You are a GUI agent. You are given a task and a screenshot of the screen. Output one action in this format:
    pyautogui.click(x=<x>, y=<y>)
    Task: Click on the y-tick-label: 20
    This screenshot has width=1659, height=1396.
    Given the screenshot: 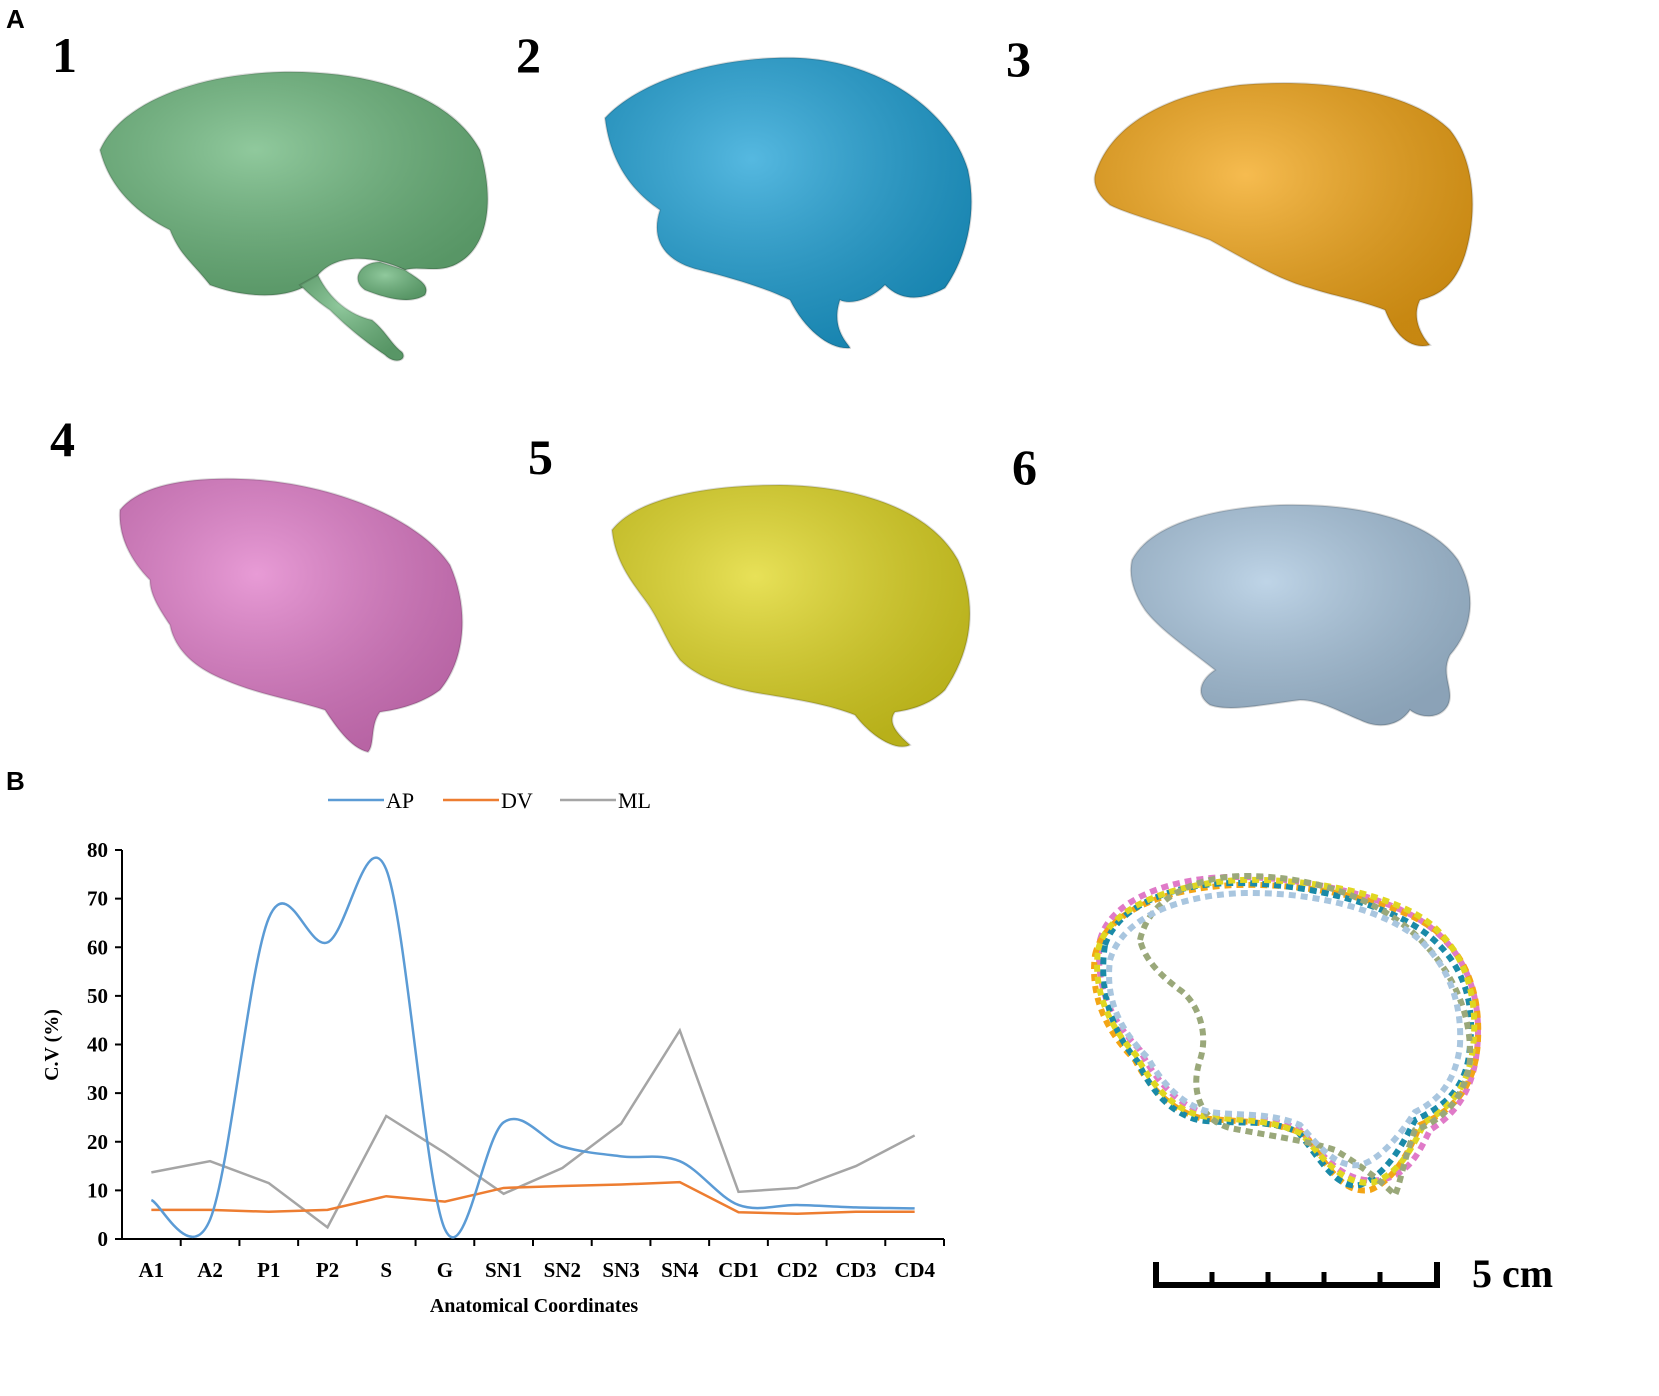 What is the action you would take?
    pyautogui.click(x=97, y=1142)
    